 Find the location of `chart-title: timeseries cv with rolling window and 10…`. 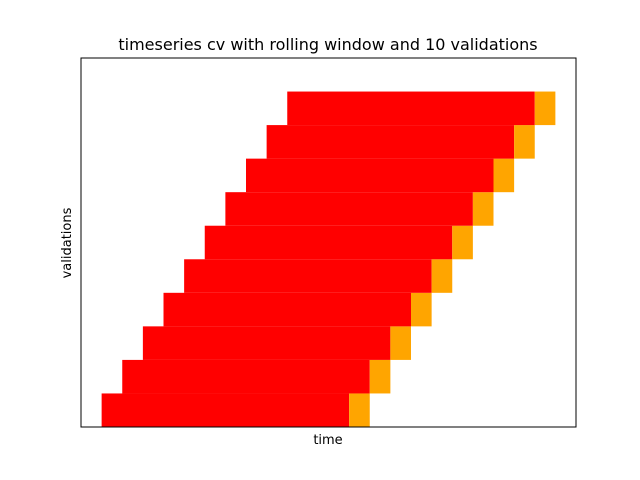

chart-title: timeseries cv with rolling window and 10… is located at coordinates (327, 44).